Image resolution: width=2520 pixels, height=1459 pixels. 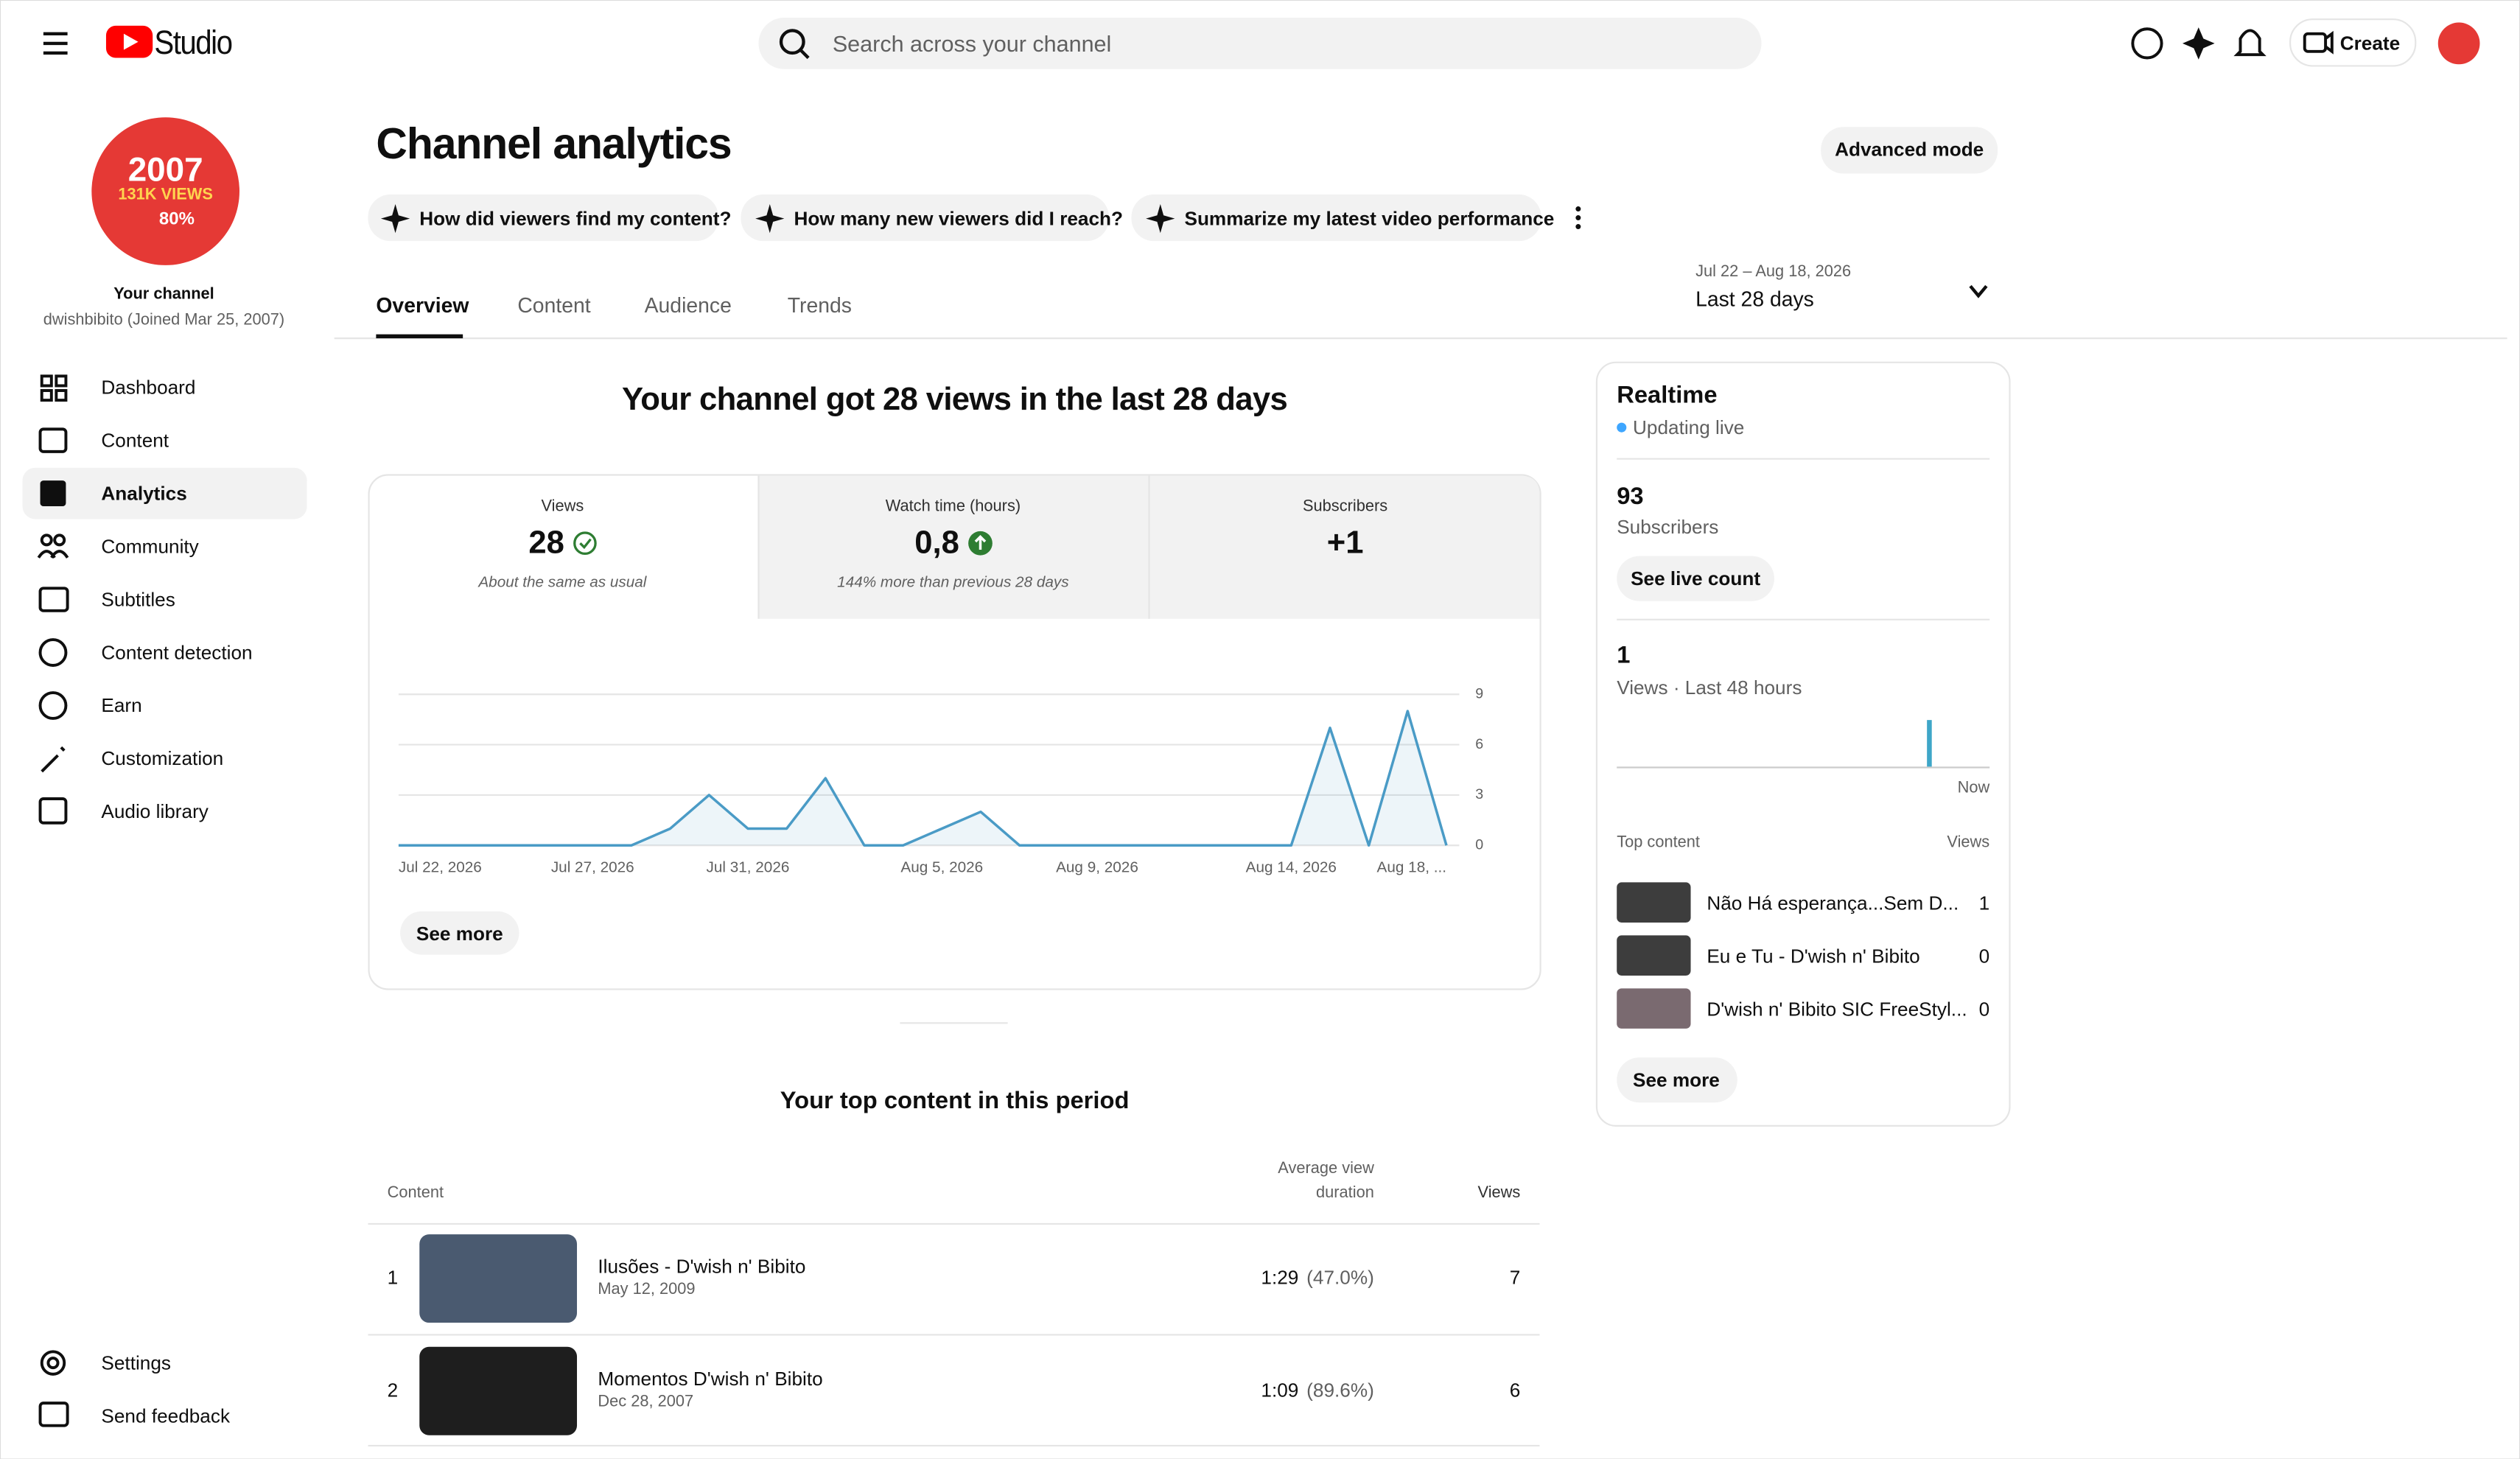 I want to click on now-label: Now, so click(x=1974, y=788).